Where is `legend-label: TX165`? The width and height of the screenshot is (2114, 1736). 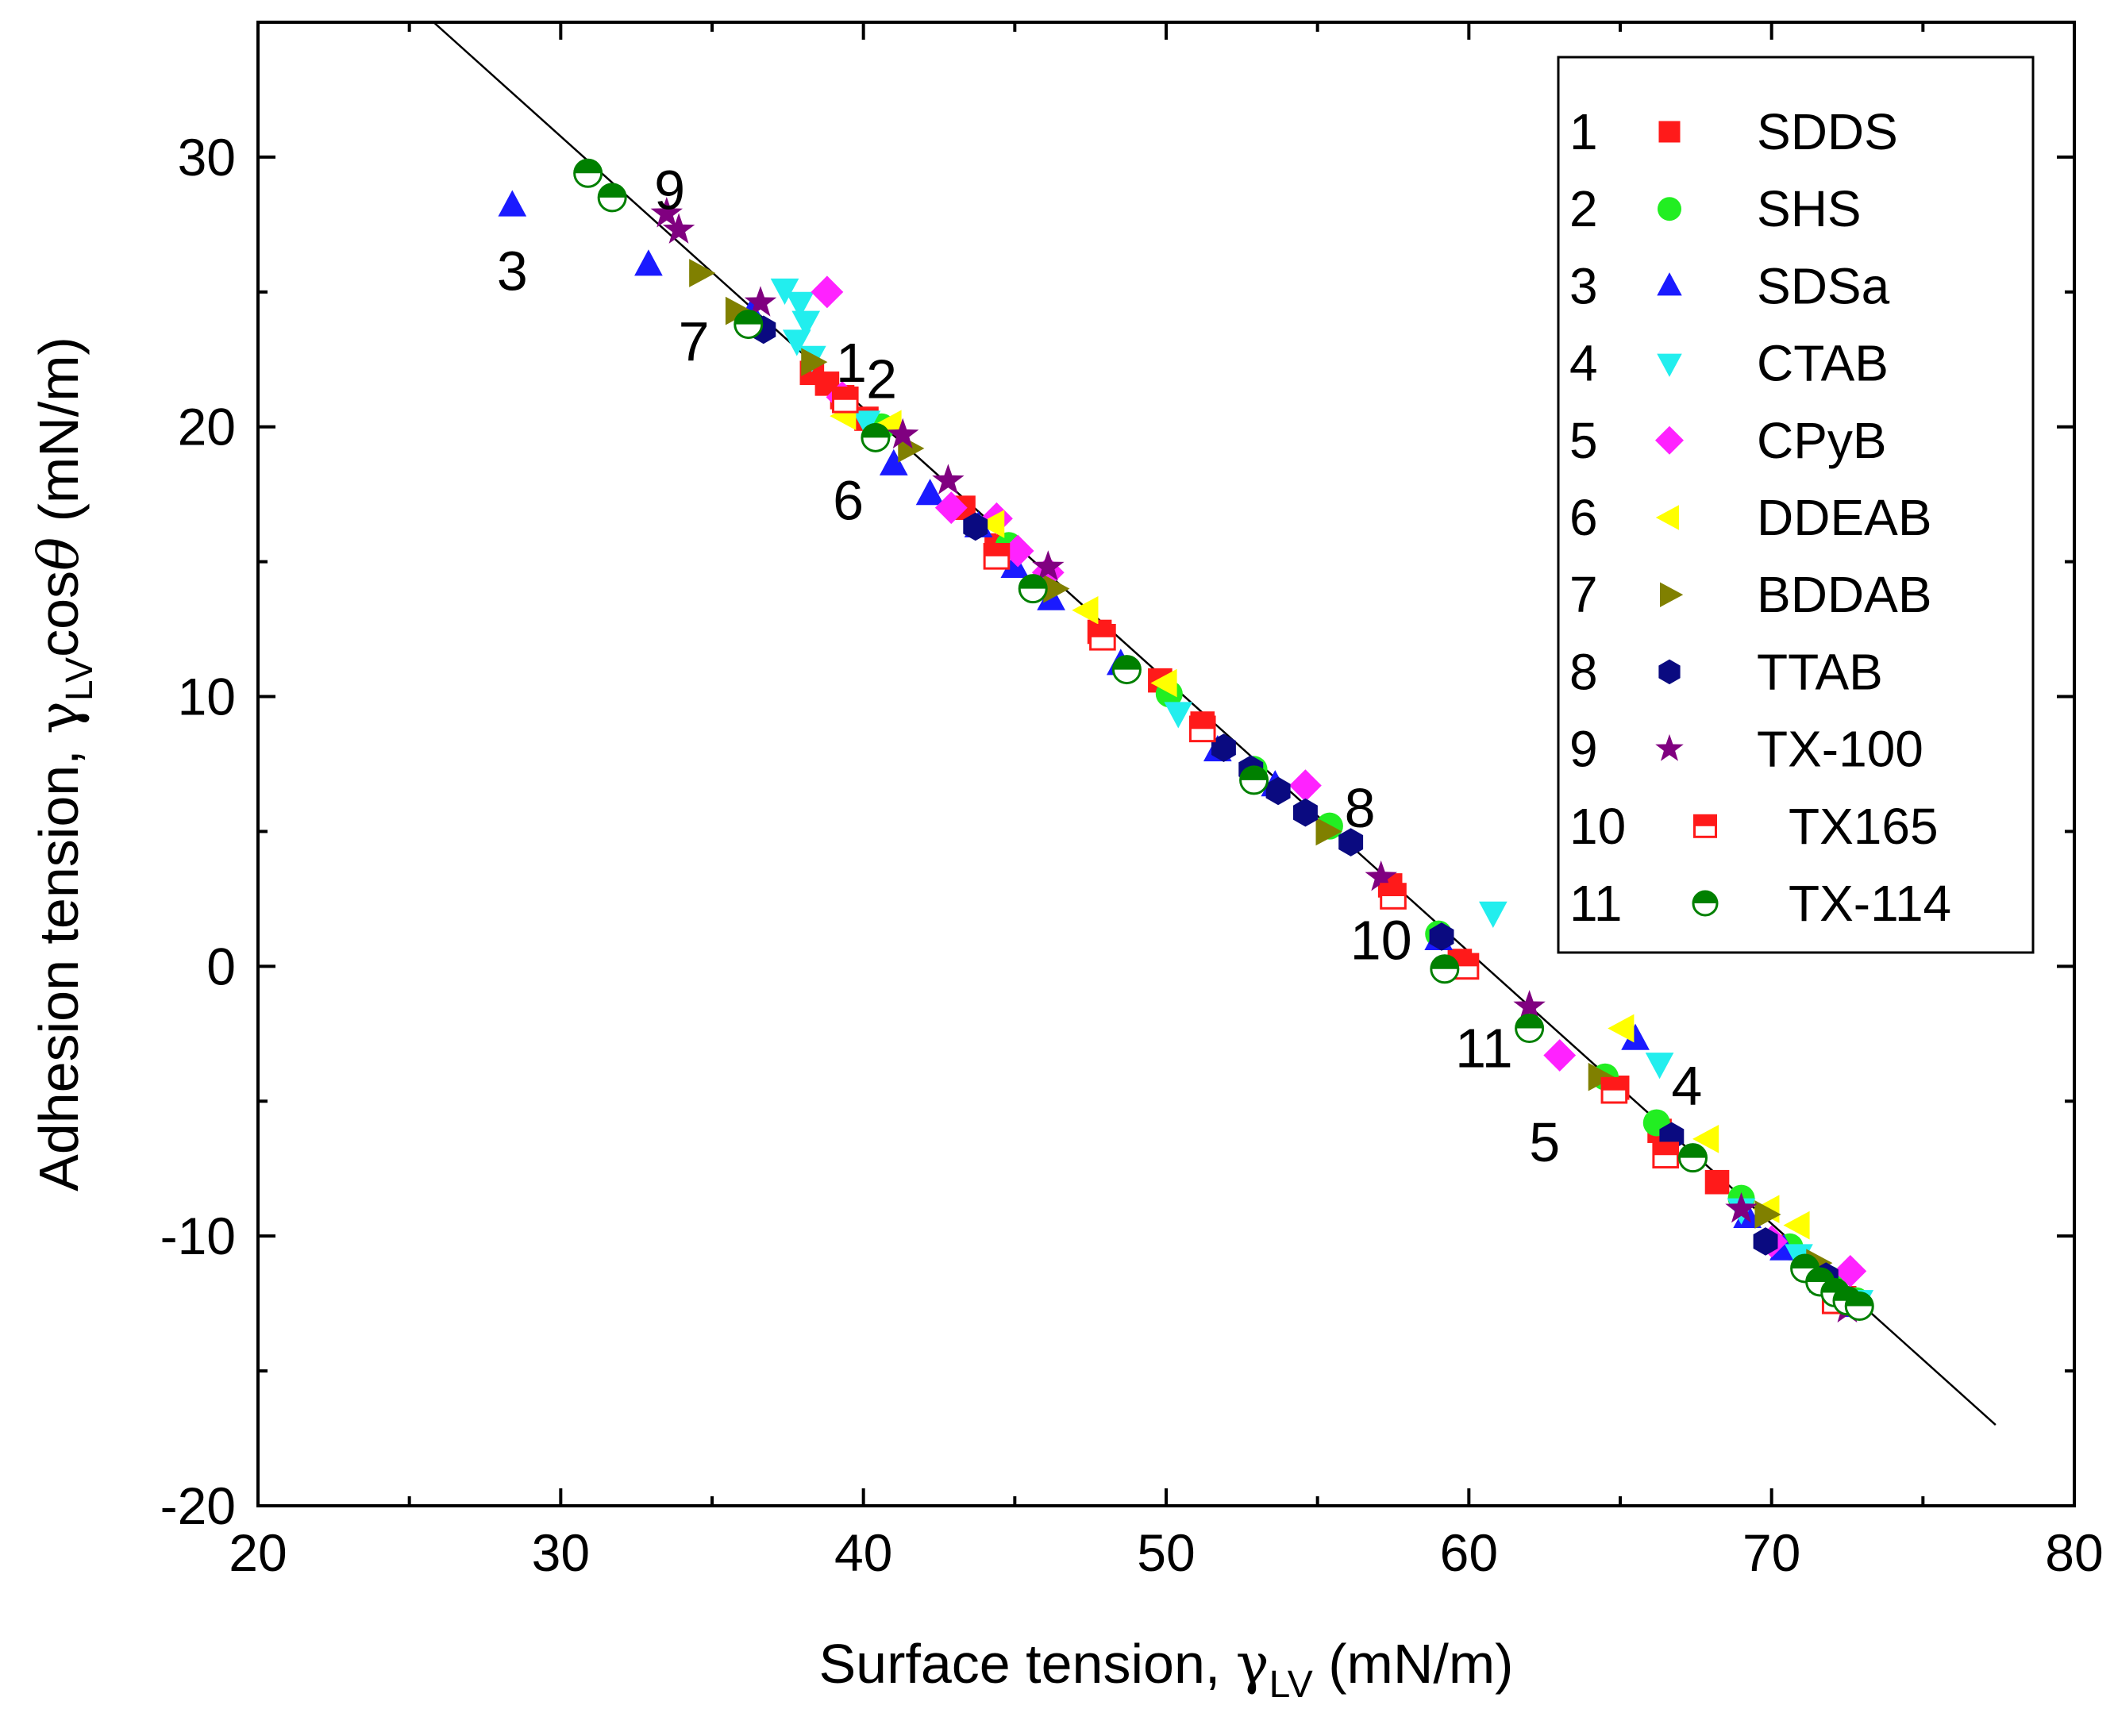 legend-label: TX165 is located at coordinates (1864, 826).